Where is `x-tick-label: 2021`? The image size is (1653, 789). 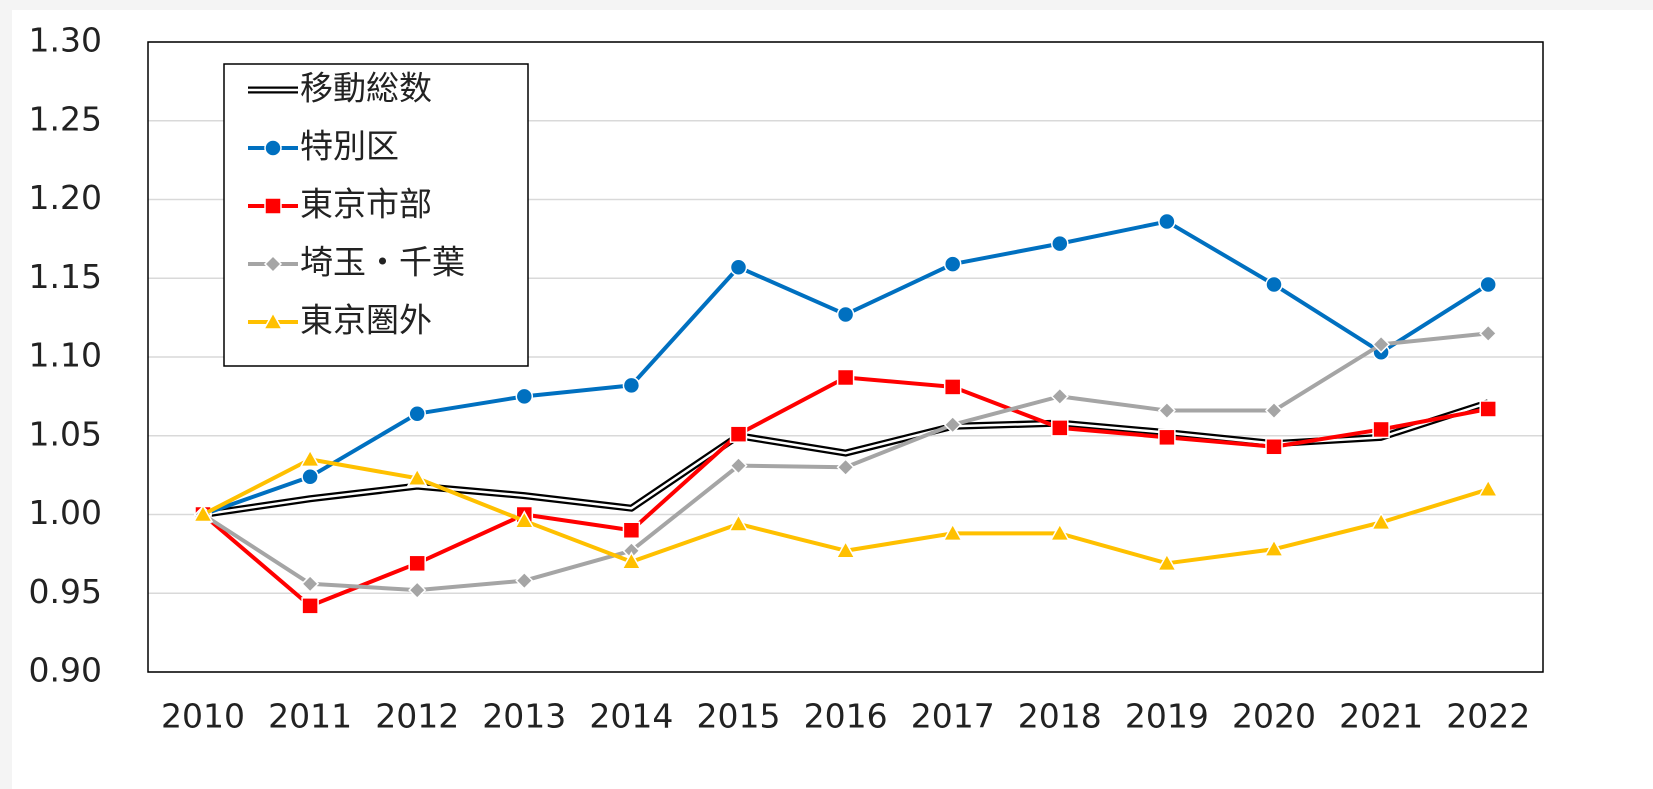 x-tick-label: 2021 is located at coordinates (1381, 716).